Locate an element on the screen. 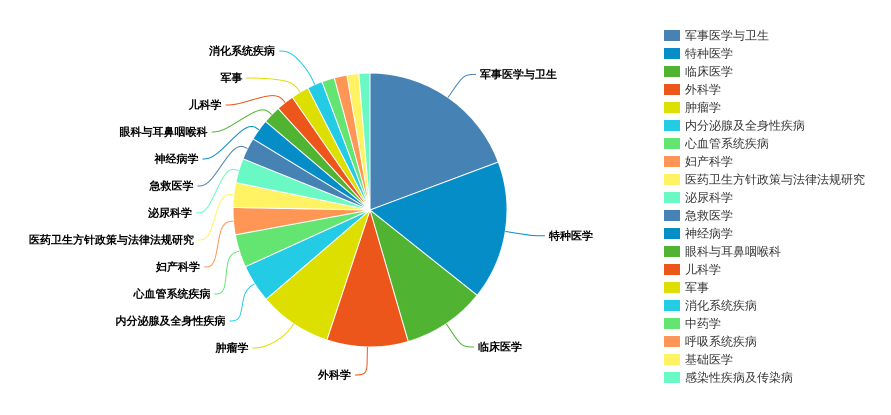 This screenshot has width=891, height=415. legend-label: 泌尿科学 is located at coordinates (709, 197).